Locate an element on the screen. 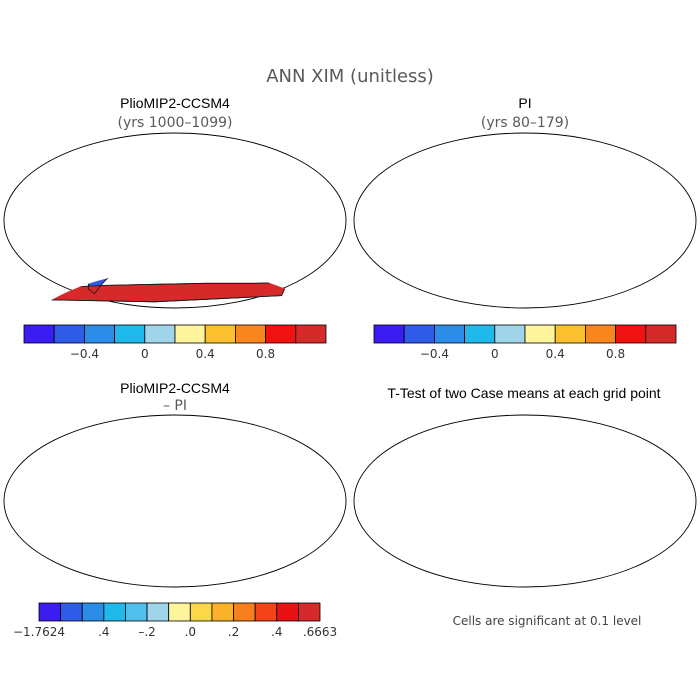 Image resolution: width=700 pixels, height=700 pixels. colorbar-pi: −0.4 0 0.4 0.8 is located at coordinates (525, 342).